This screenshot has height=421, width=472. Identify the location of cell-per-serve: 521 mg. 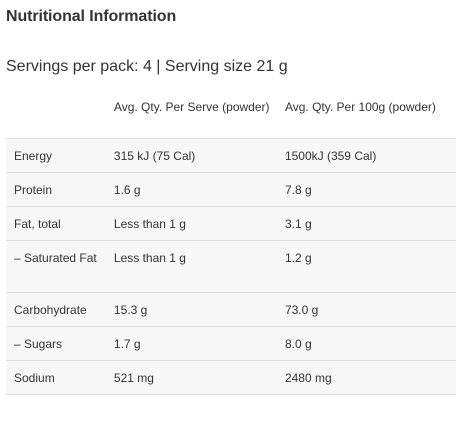
(133, 378).